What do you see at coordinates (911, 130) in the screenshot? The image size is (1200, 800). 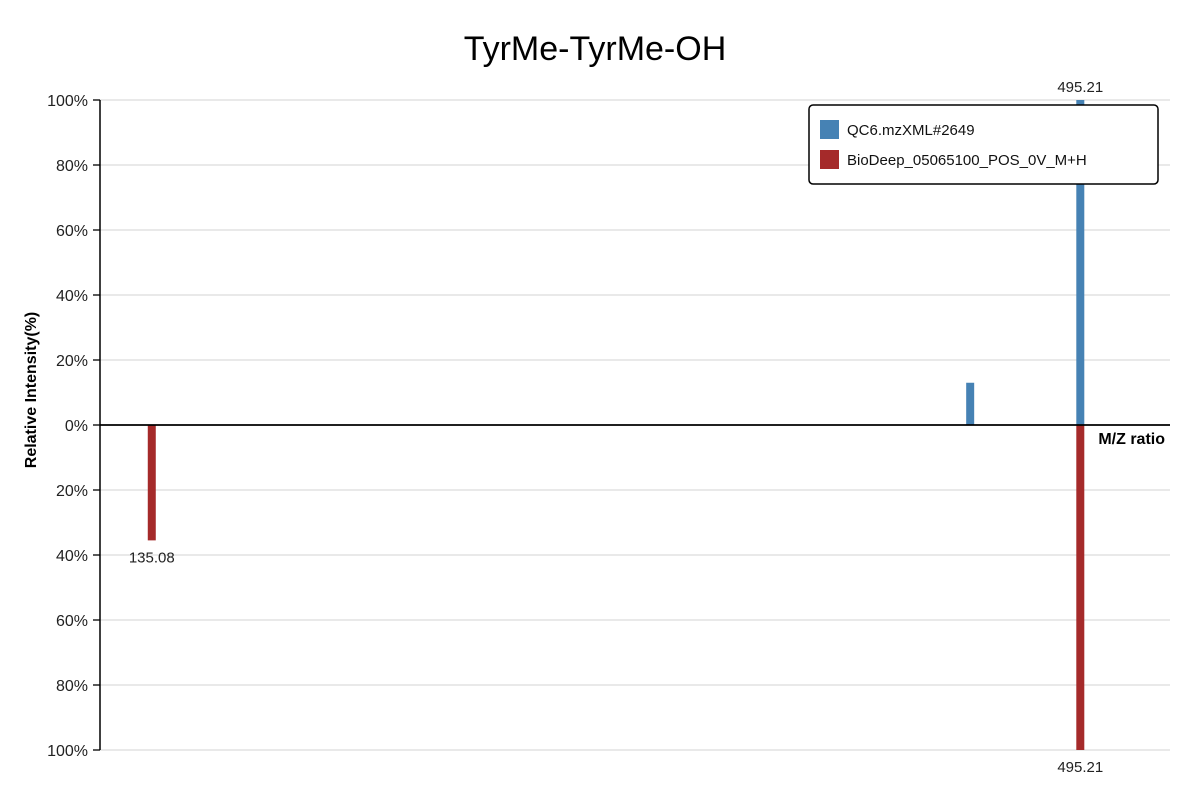 I see `legend-label-qc6: QC6.mzXML#2649` at bounding box center [911, 130].